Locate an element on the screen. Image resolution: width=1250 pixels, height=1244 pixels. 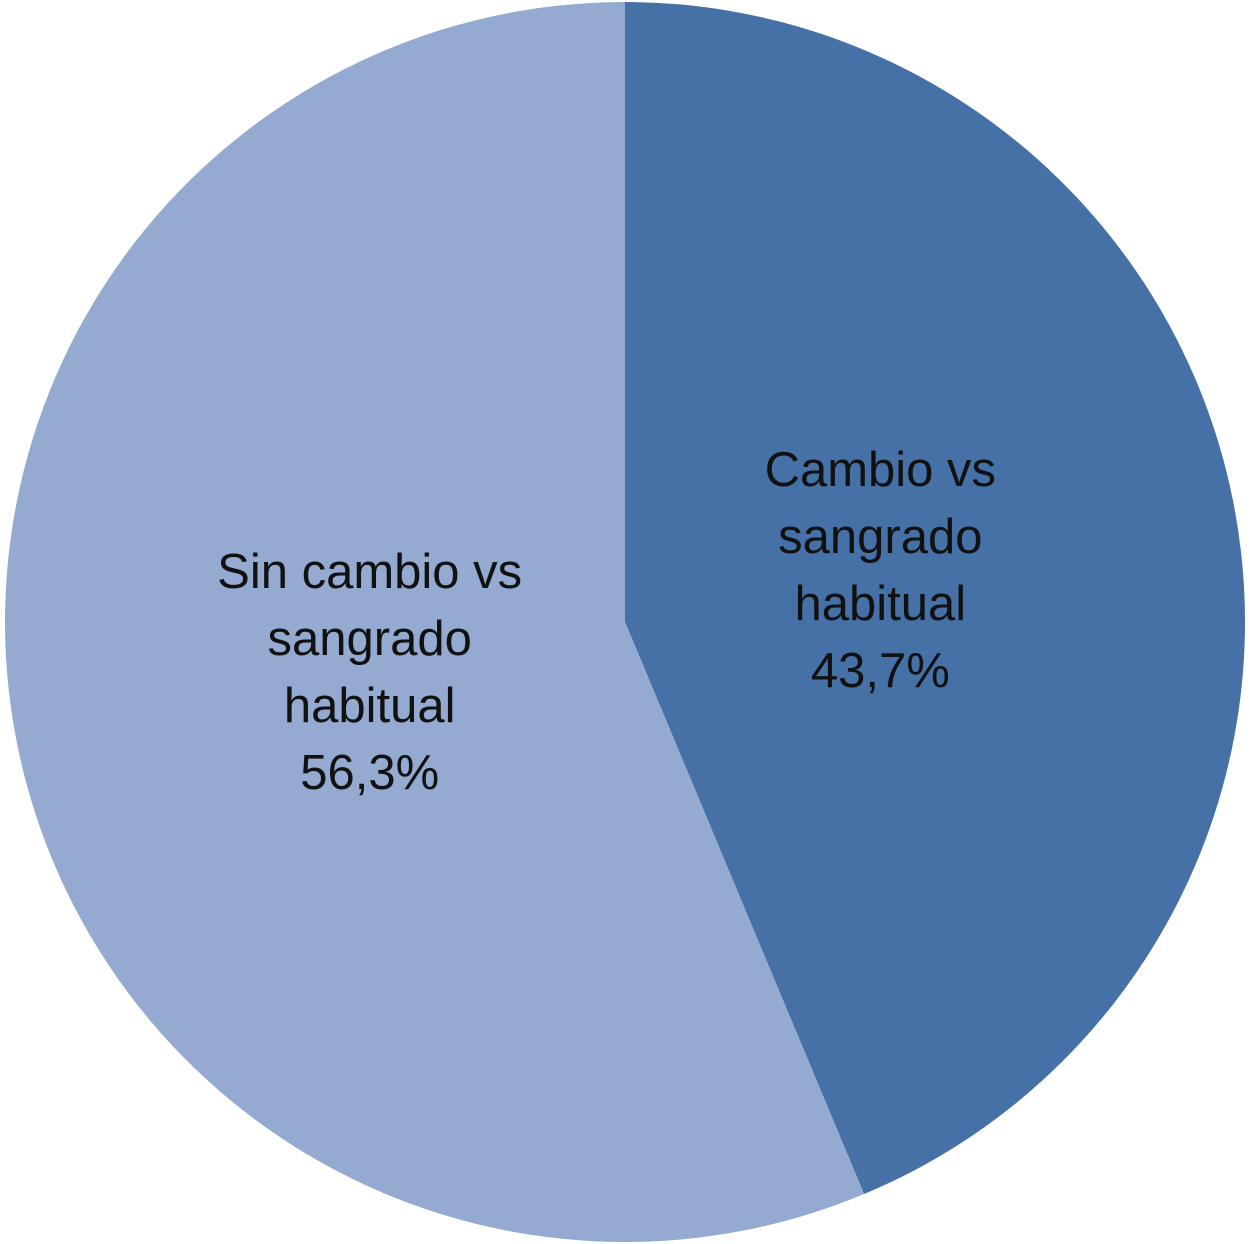
category-label: Sin cambio vs sangrado habitual is located at coordinates (370, 639).